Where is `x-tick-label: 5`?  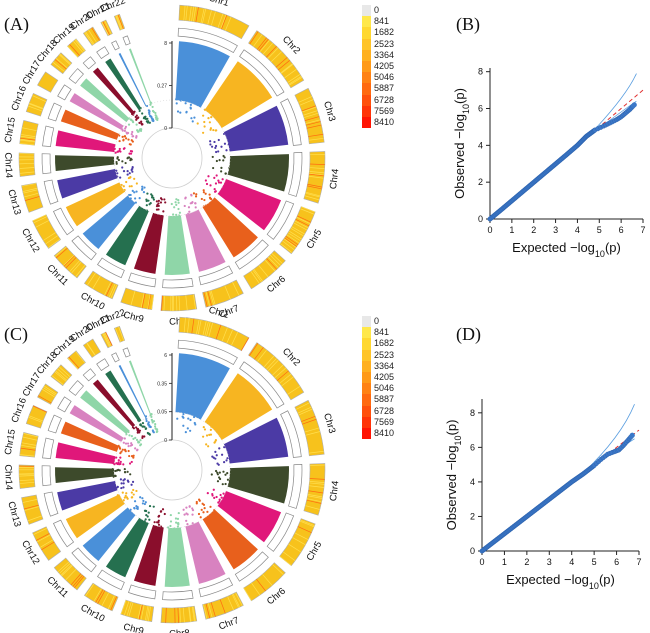
x-tick-label: 5 is located at coordinates (599, 230).